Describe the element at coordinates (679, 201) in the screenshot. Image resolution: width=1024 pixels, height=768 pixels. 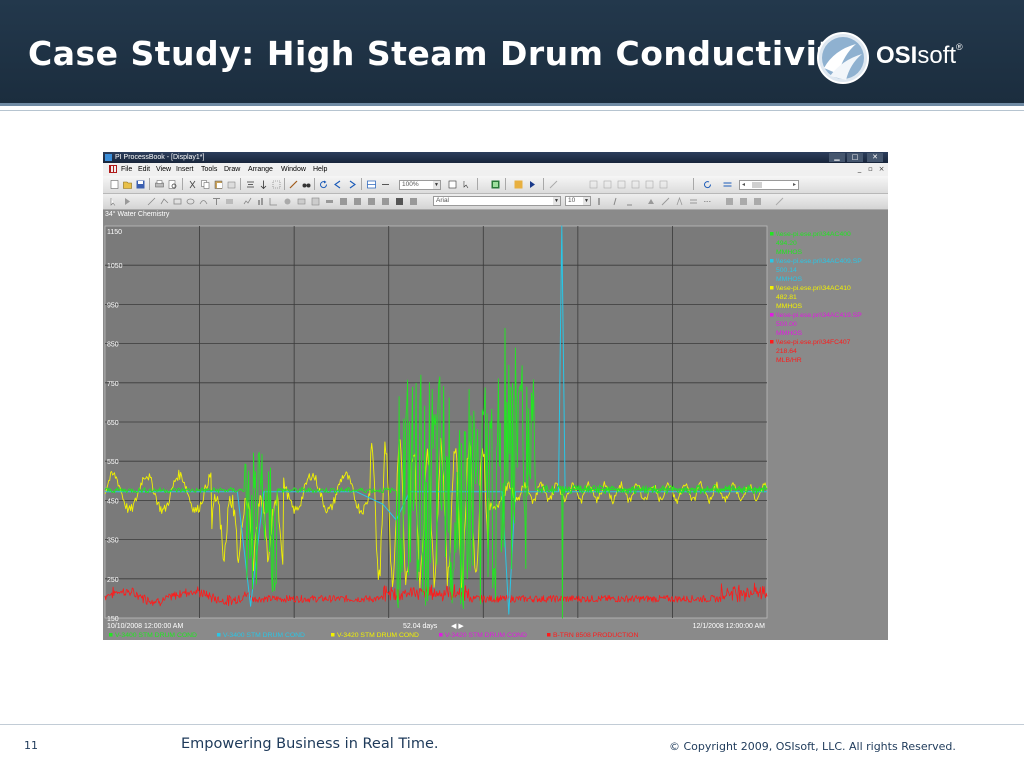
I see `text-color-icon` at that location.